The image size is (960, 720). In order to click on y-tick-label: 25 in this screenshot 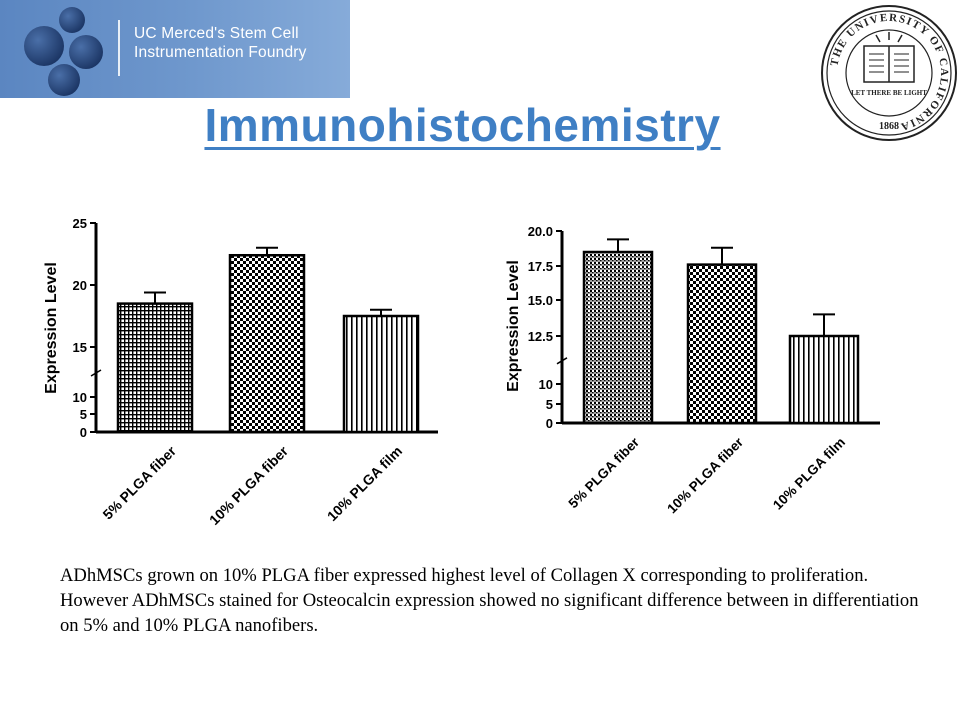, I will do `click(80, 223)`.